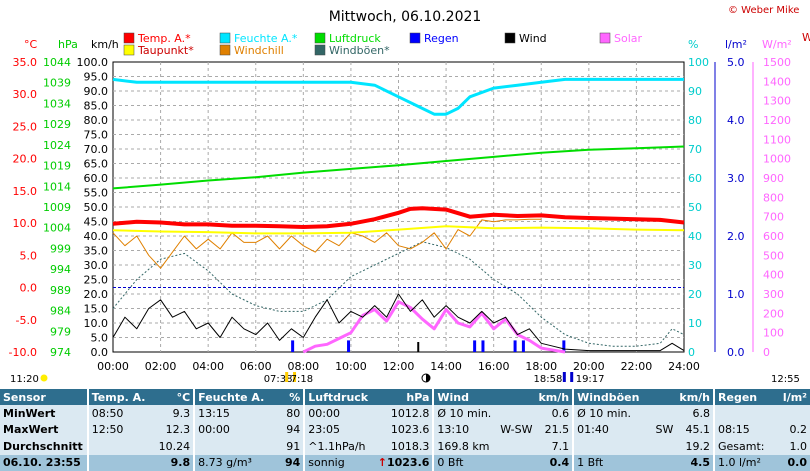  I want to click on stats-cell: 80, so click(286, 413).